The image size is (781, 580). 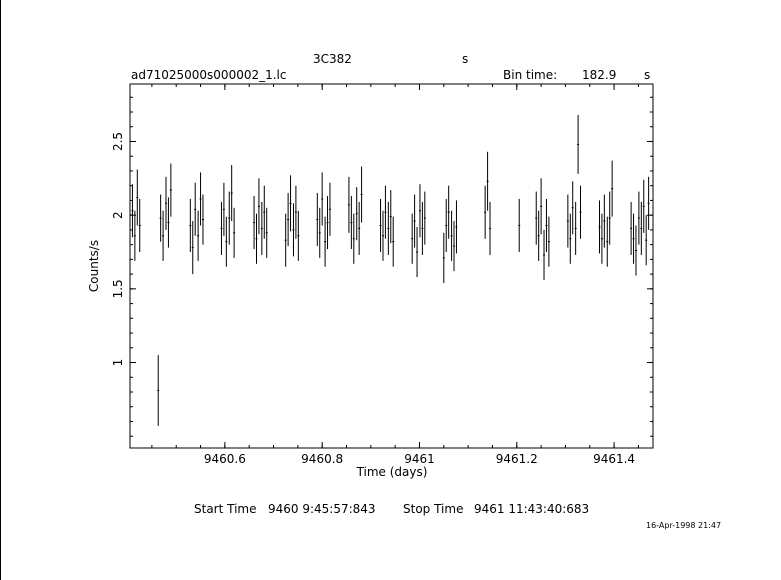 I want to click on stop-time-value: 9461 11:43:40:683, so click(x=532, y=509).